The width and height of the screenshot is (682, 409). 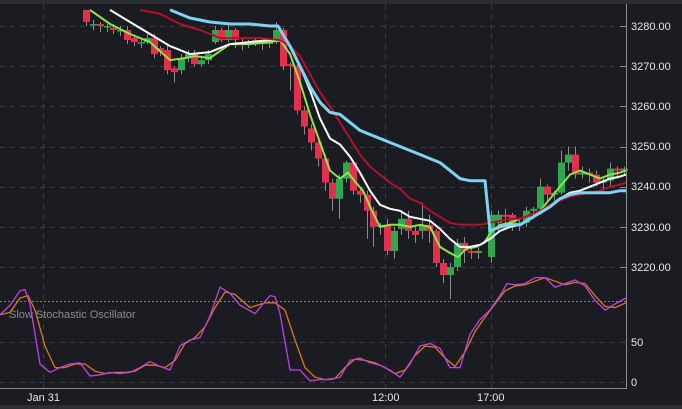 What do you see at coordinates (651, 268) in the screenshot?
I see `price-label: 3220.00` at bounding box center [651, 268].